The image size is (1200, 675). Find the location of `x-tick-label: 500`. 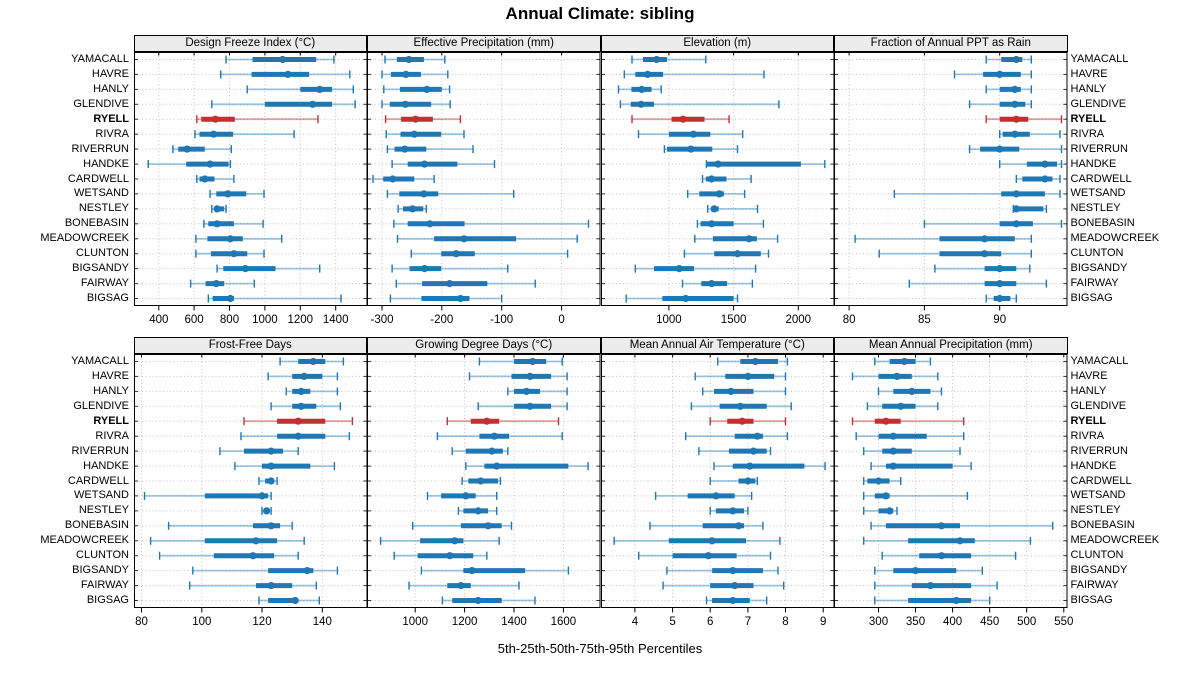

x-tick-label: 500 is located at coordinates (1026, 622).